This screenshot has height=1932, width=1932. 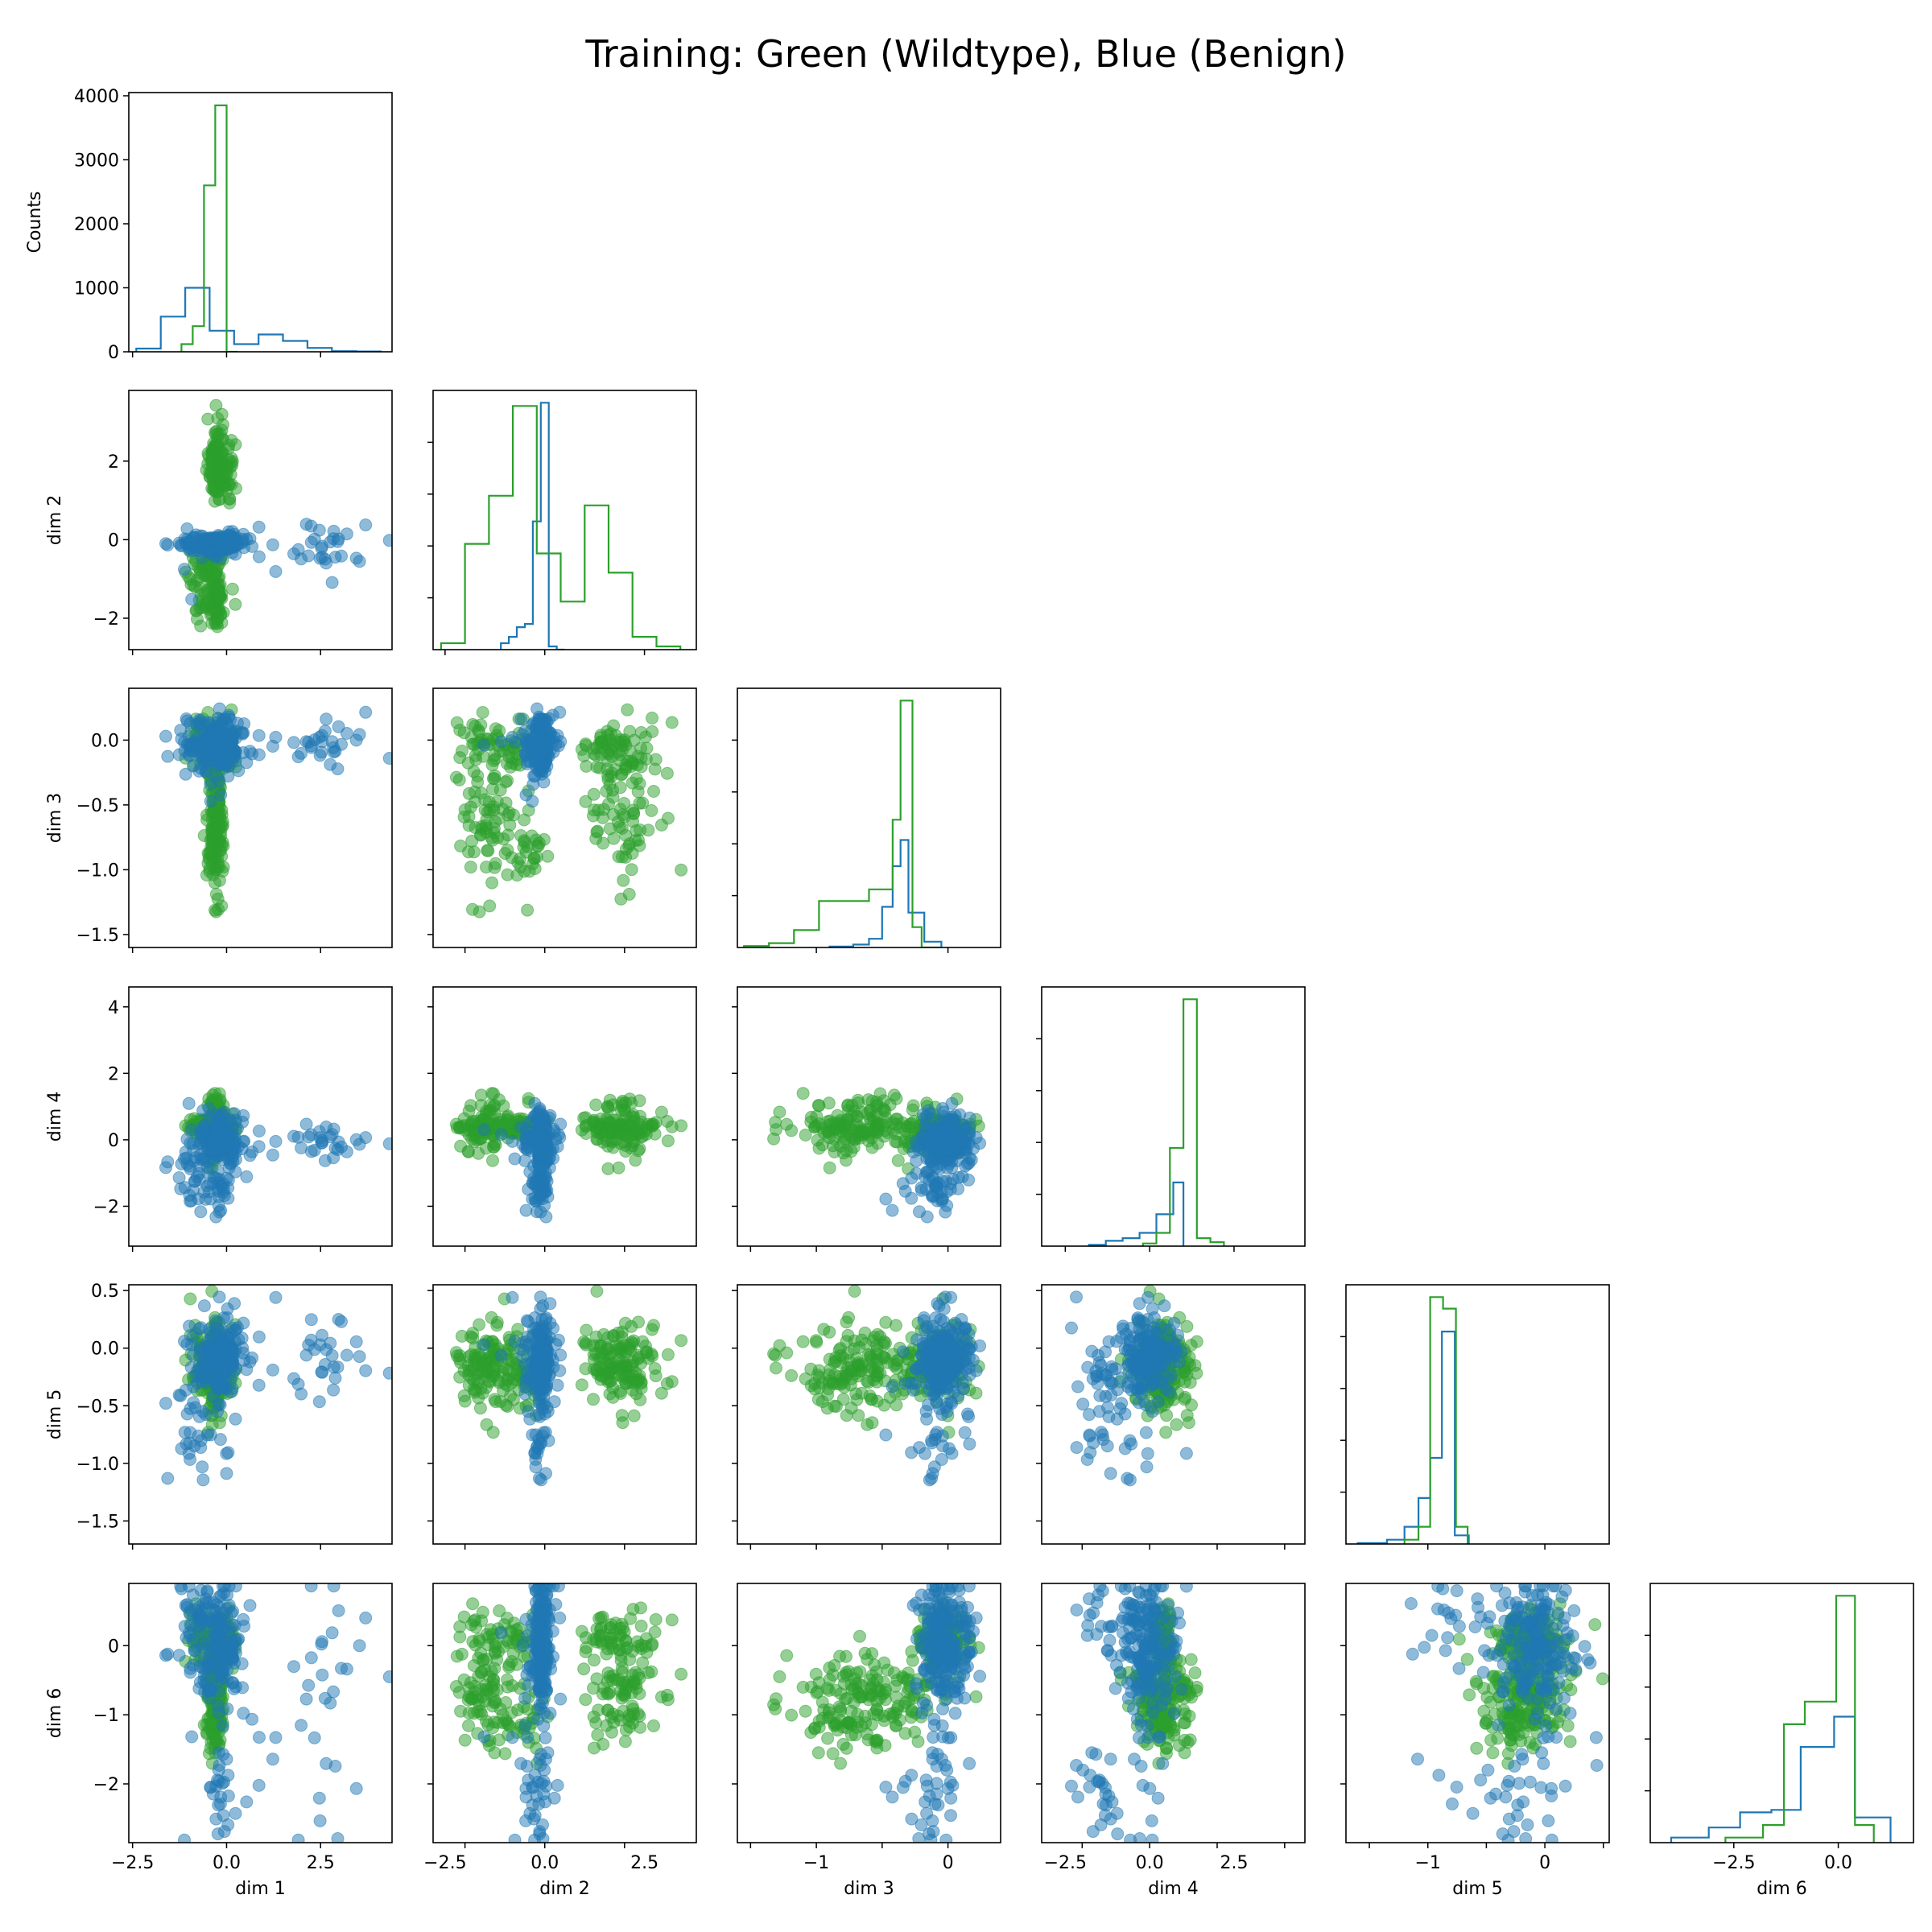 I want to click on y-tick-label: −1.5, so click(x=97, y=1522).